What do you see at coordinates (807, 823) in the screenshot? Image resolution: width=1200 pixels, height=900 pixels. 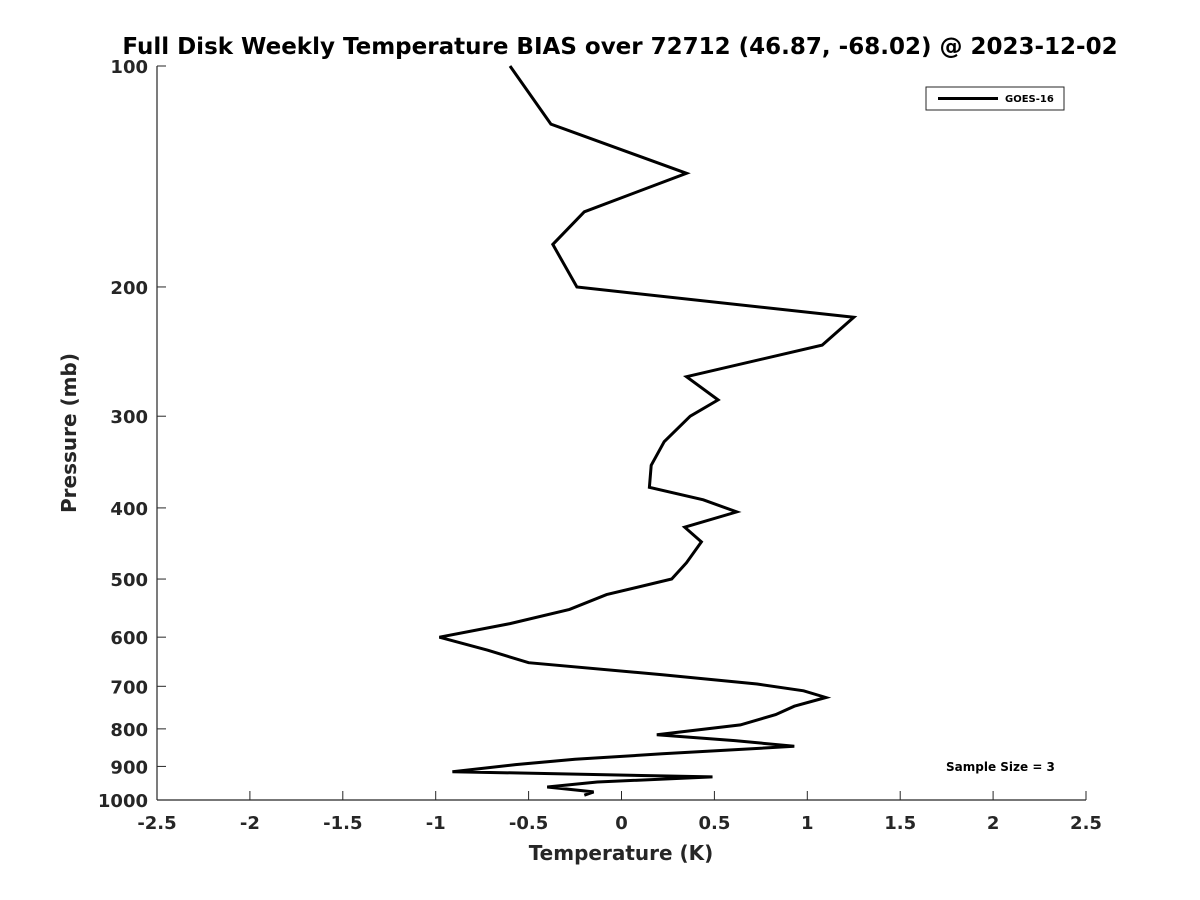 I see `x-tick-label: 1` at bounding box center [807, 823].